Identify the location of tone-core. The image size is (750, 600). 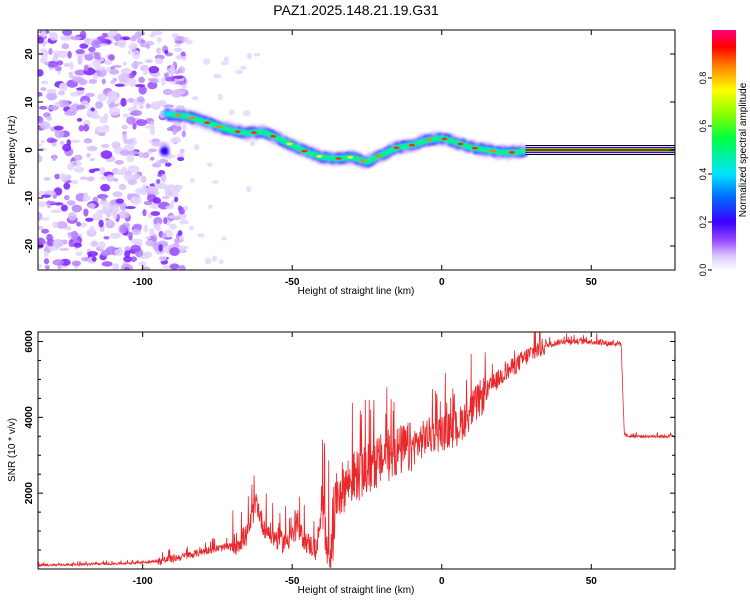
(600, 150).